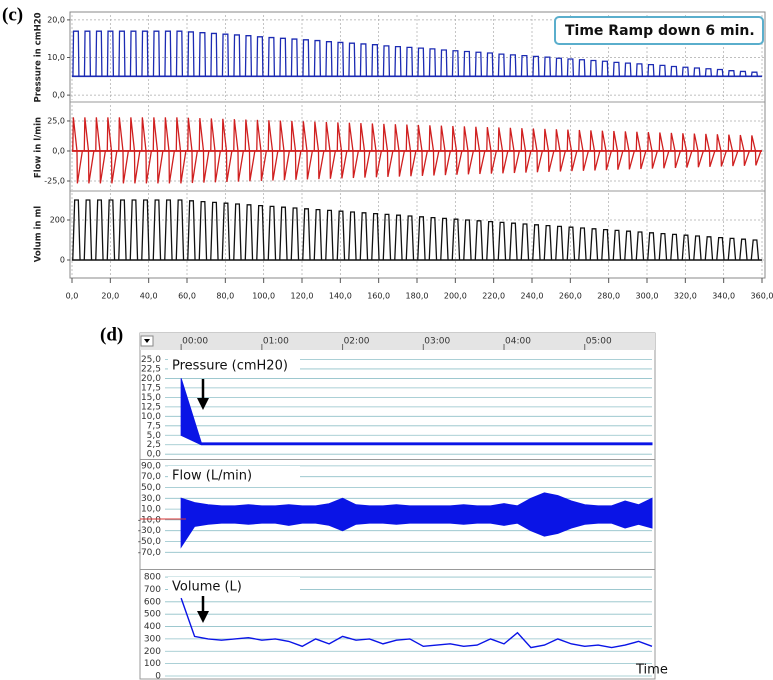 This screenshot has width=773, height=680. Describe the element at coordinates (62, 260) in the screenshot. I see `y-tick-label: 0` at that location.